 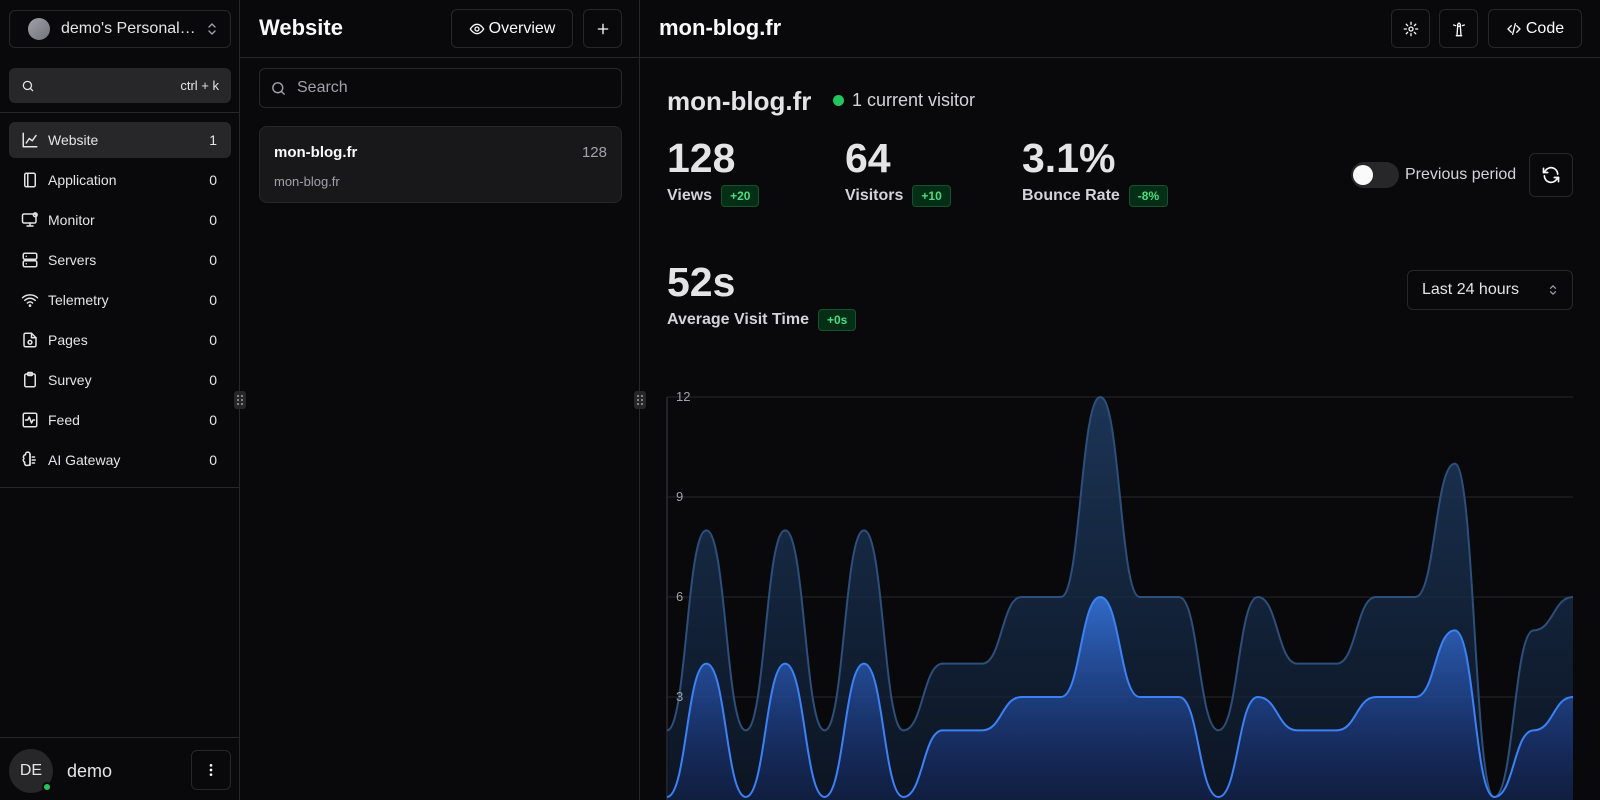 What do you see at coordinates (439, 29) in the screenshot?
I see `list-panel-header: Website Overview` at bounding box center [439, 29].